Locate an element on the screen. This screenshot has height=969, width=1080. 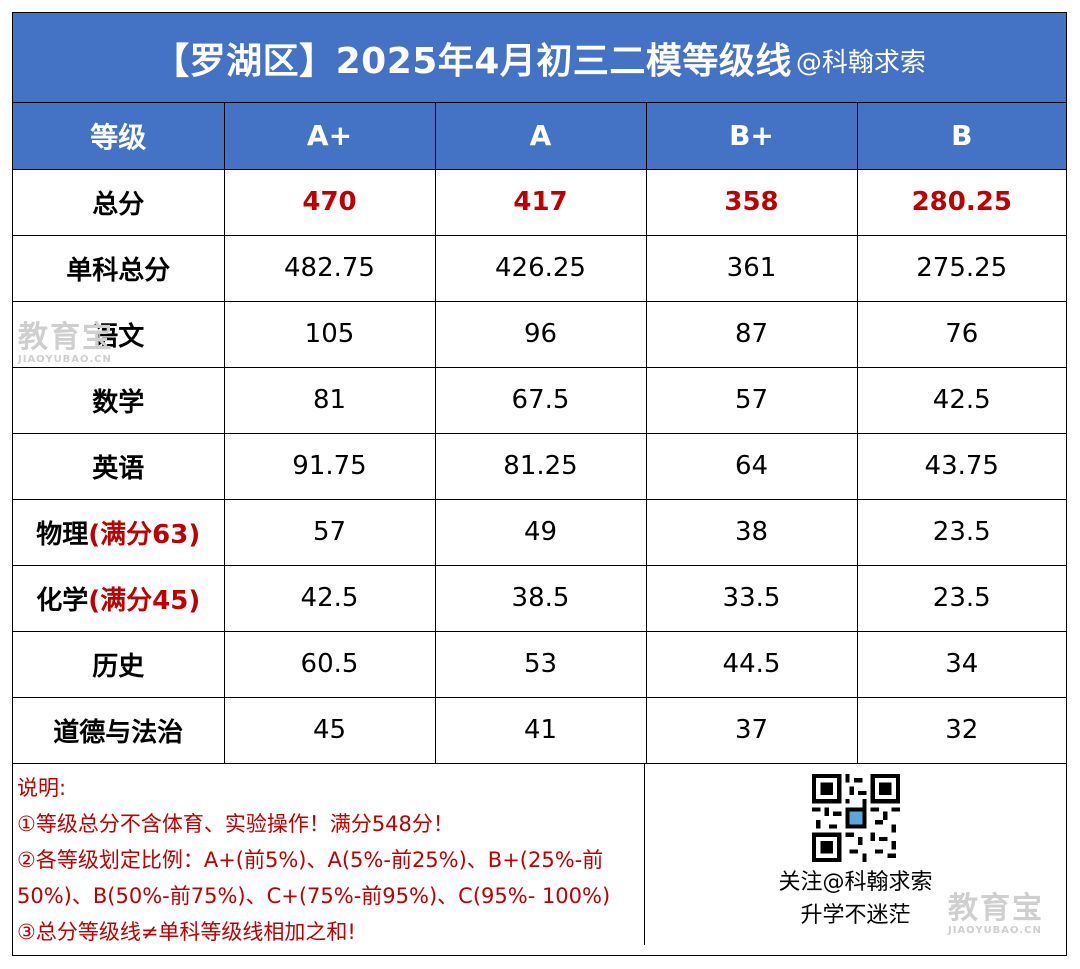
score-cell: 67.5 is located at coordinates (540, 400).